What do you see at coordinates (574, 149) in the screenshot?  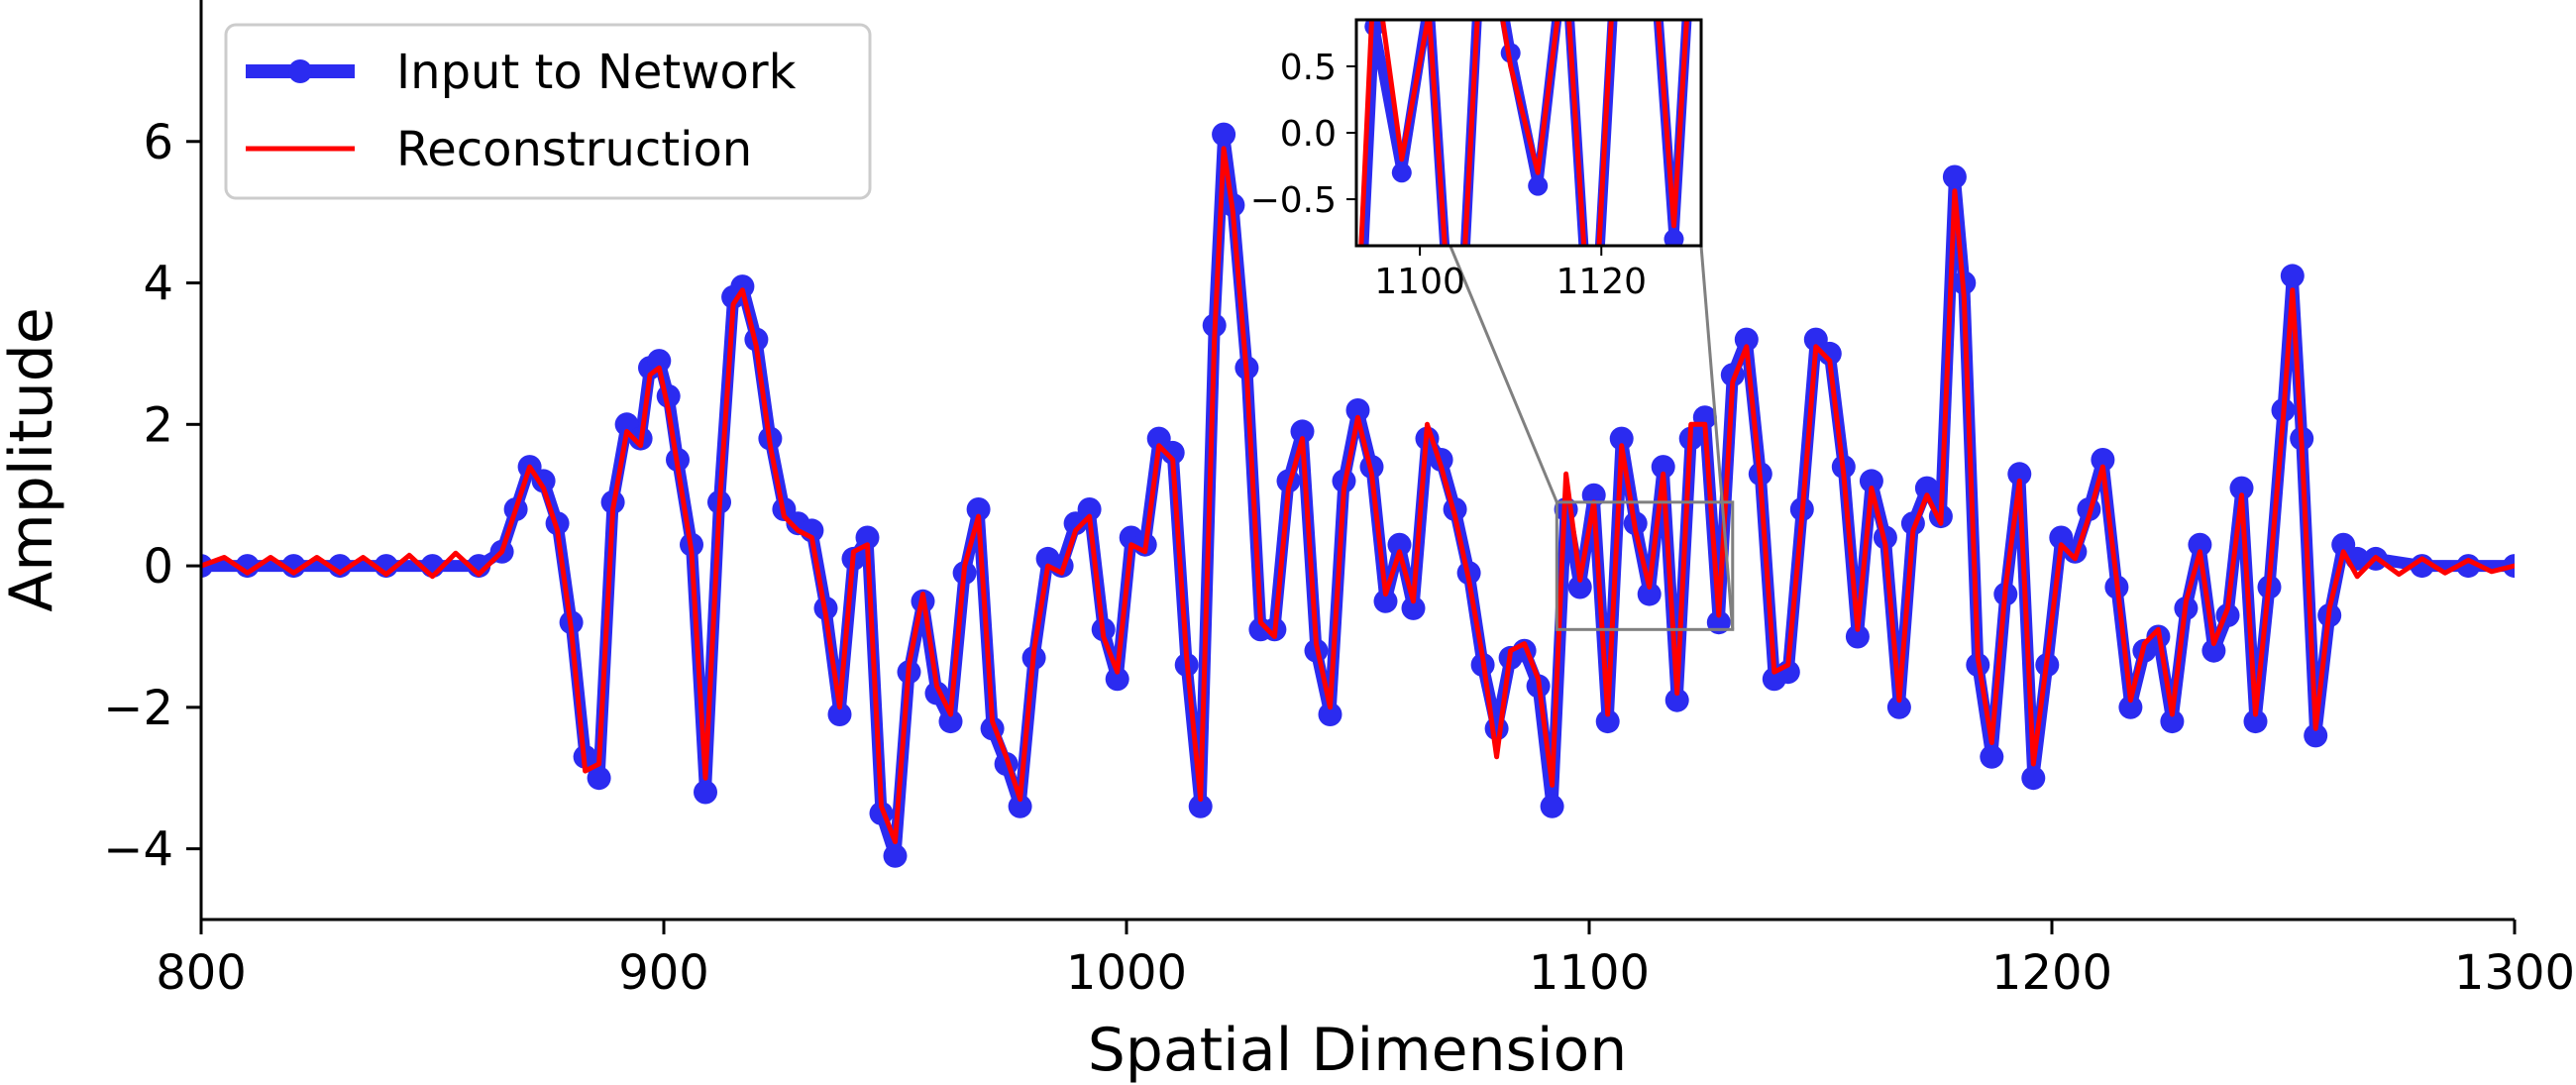 I see `legend-label-reconstruction: Reconstruction` at bounding box center [574, 149].